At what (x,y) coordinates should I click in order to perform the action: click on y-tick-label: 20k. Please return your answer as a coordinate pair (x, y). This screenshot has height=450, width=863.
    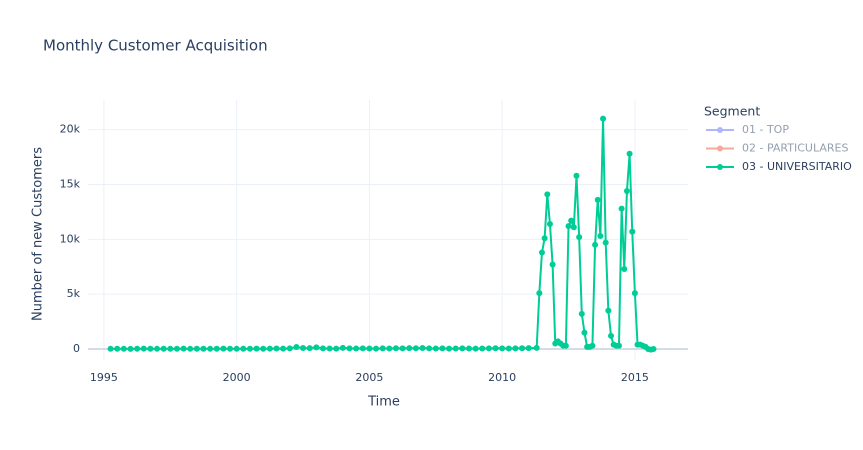
    Looking at the image, I should click on (70, 129).